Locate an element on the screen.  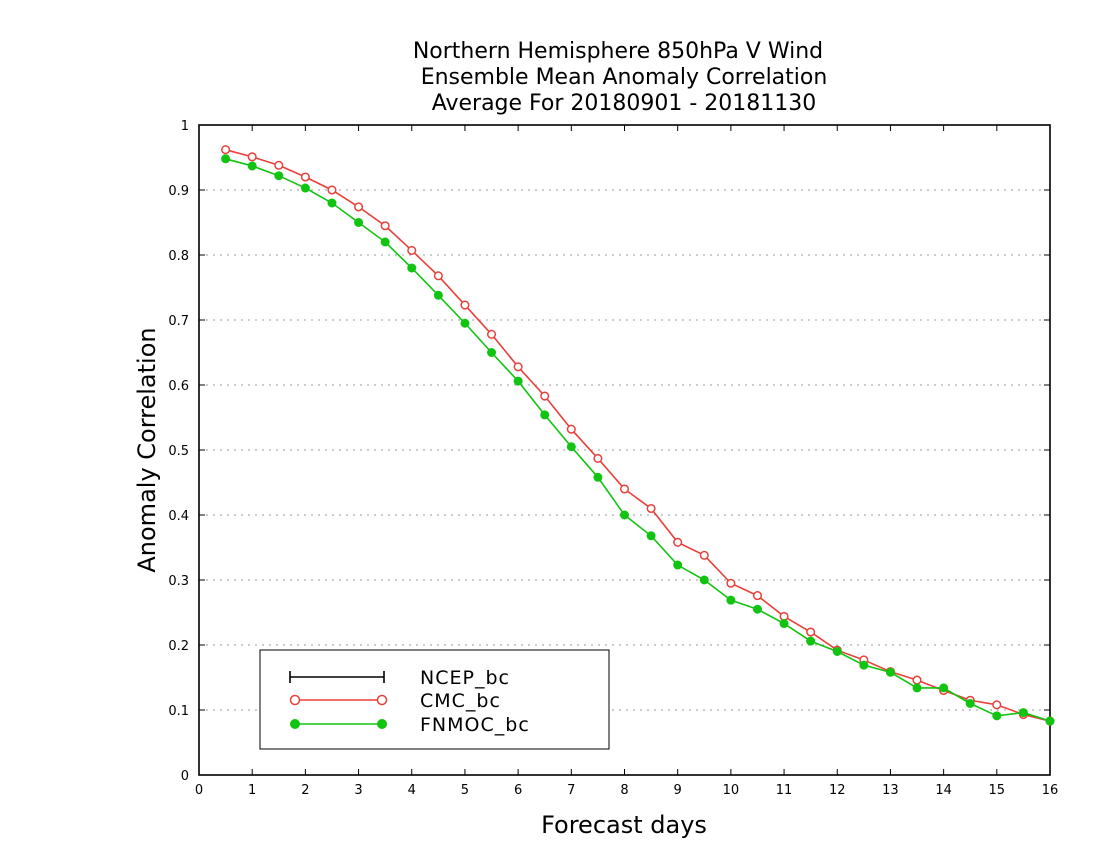
y-tick-label: 1 is located at coordinates (185, 126).